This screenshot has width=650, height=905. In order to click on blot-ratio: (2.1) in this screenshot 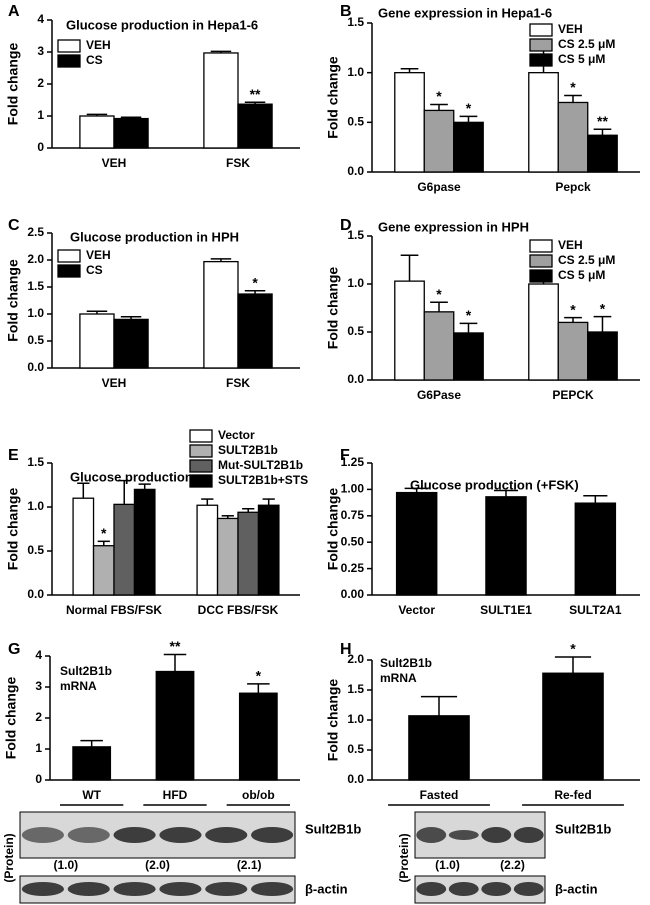, I will do `click(249, 865)`.